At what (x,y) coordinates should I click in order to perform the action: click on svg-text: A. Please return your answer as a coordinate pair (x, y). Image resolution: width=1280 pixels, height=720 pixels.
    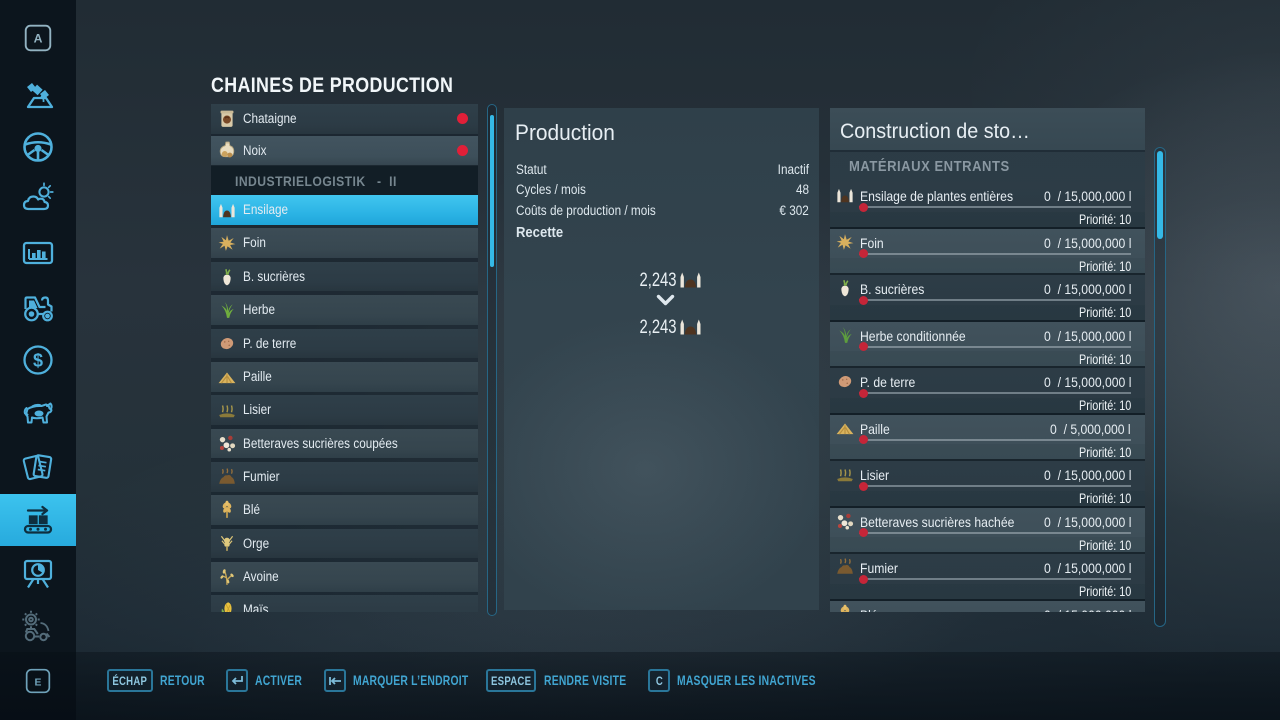
    Looking at the image, I should click on (38, 39).